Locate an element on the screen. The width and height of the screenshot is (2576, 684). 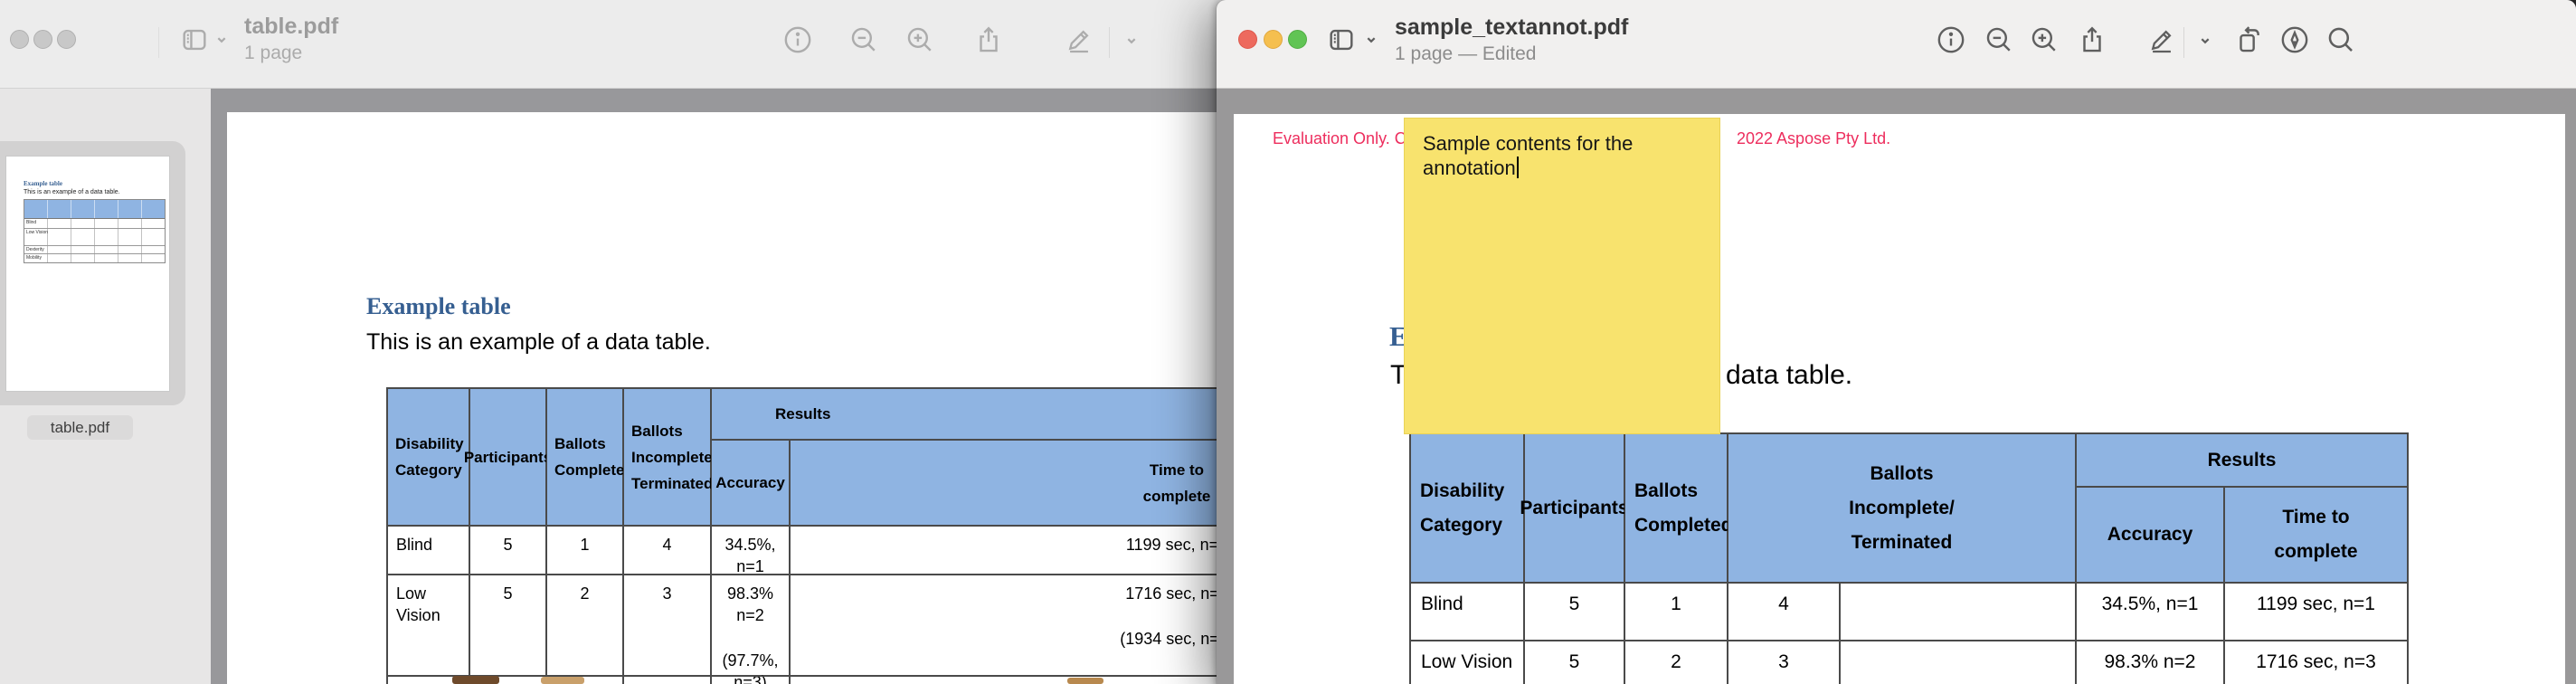
cell-time: 1716 sec, n=3 is located at coordinates (2316, 663).